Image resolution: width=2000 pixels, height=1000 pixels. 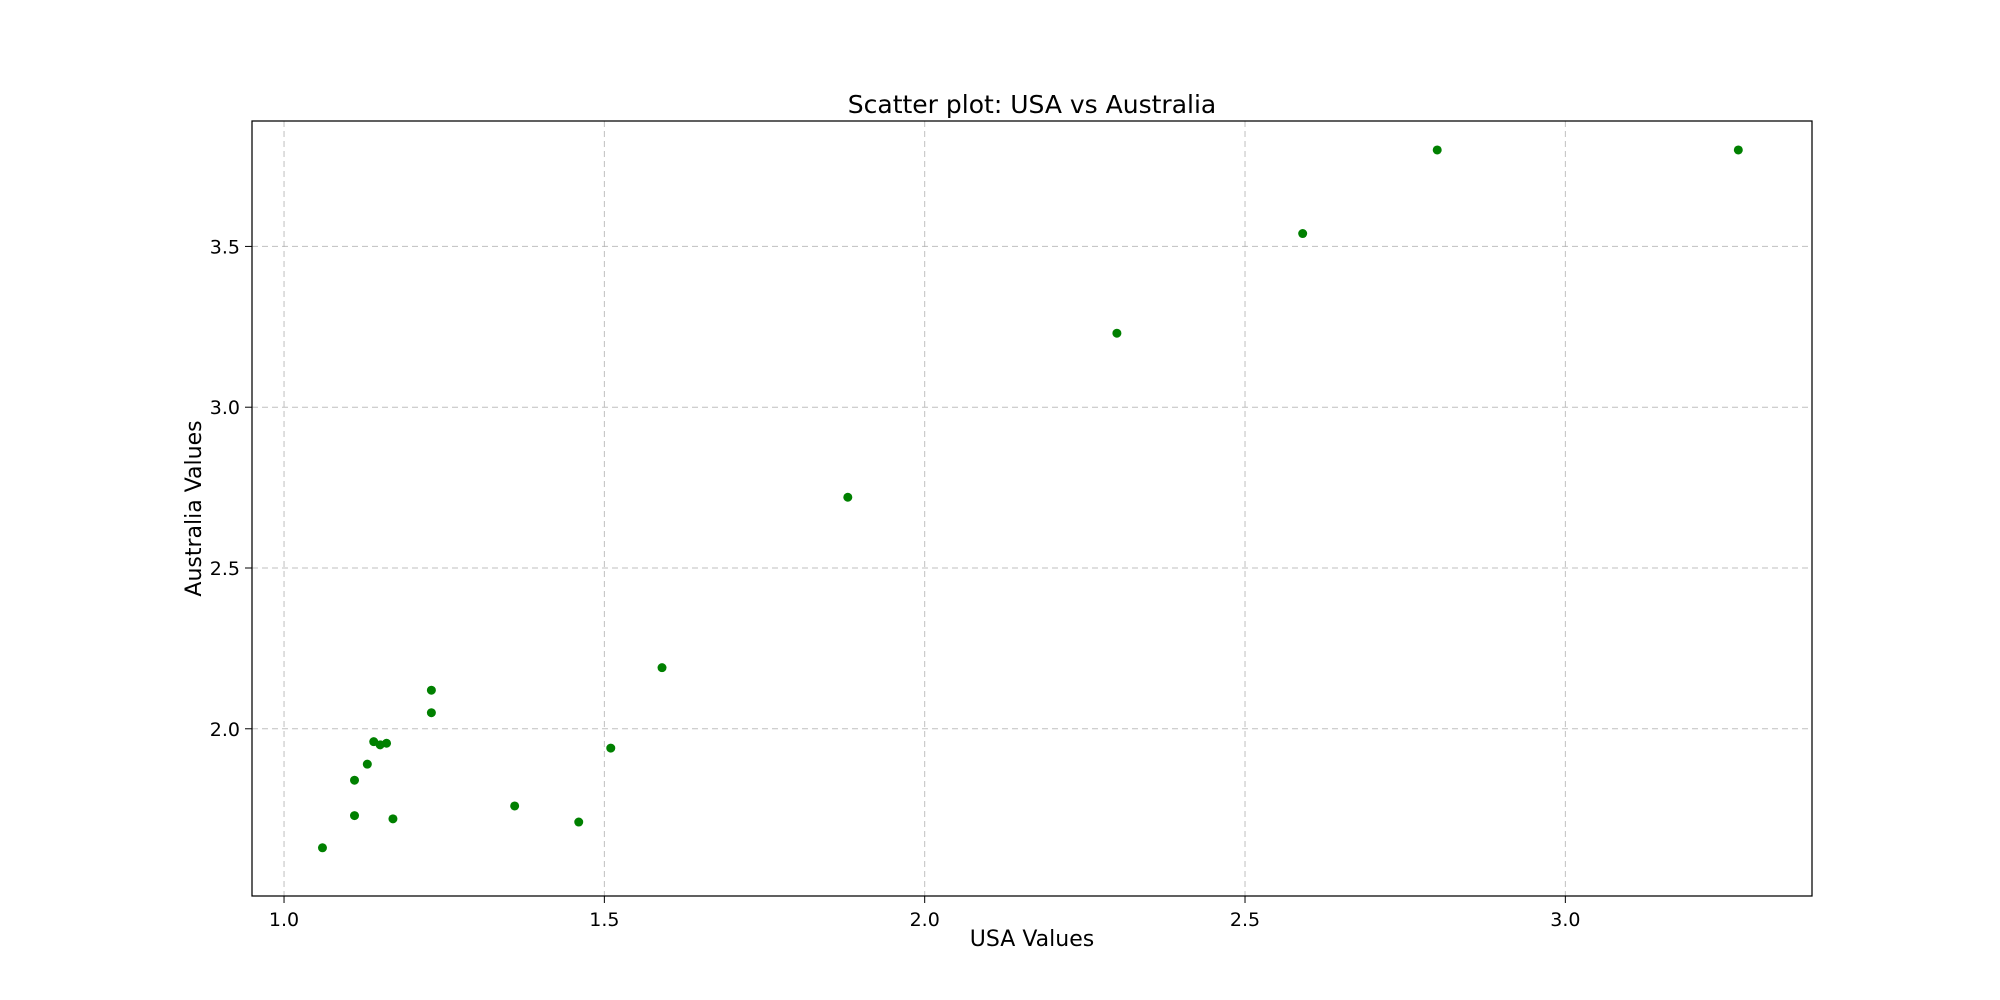 What do you see at coordinates (225, 730) in the screenshot?
I see `y-tick-label: 2.0` at bounding box center [225, 730].